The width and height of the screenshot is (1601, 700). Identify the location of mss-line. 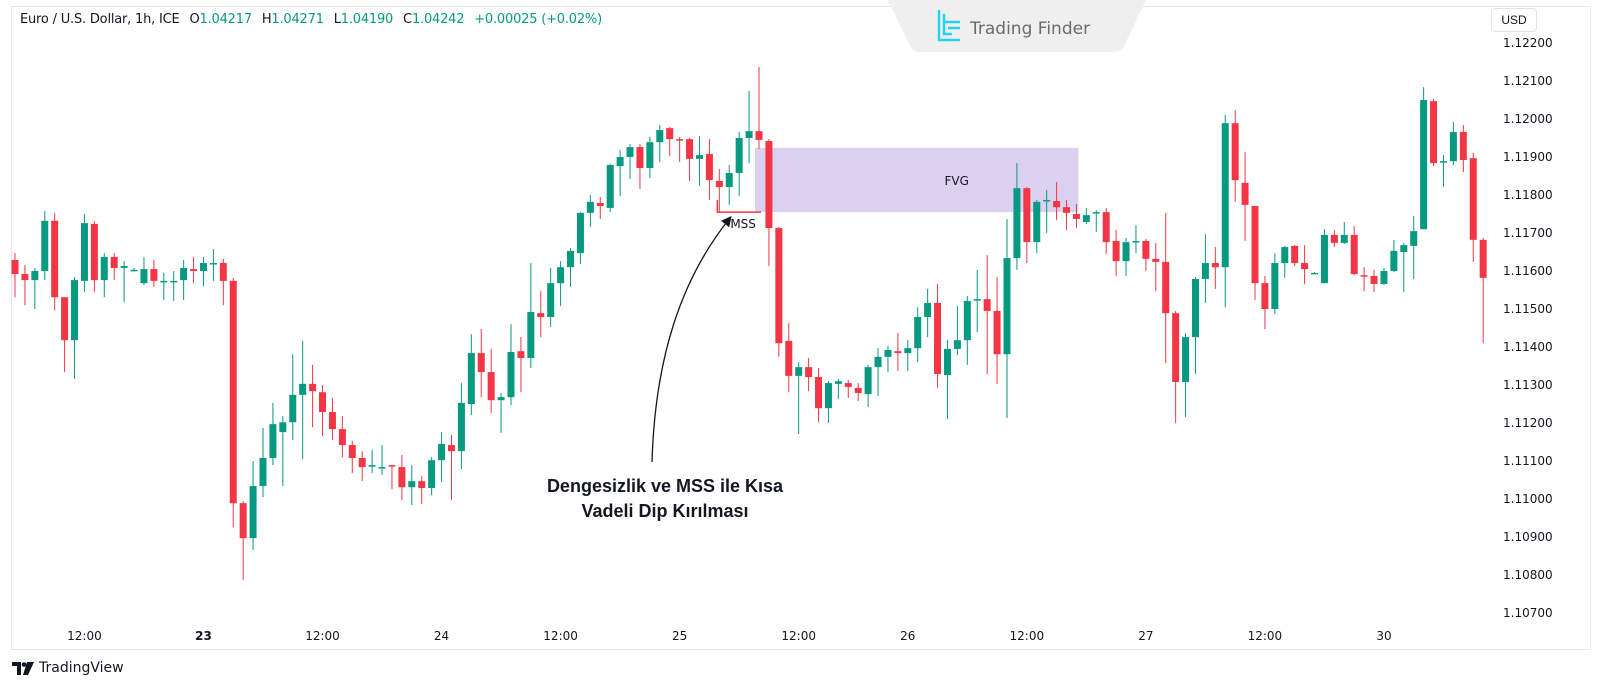
(738, 206).